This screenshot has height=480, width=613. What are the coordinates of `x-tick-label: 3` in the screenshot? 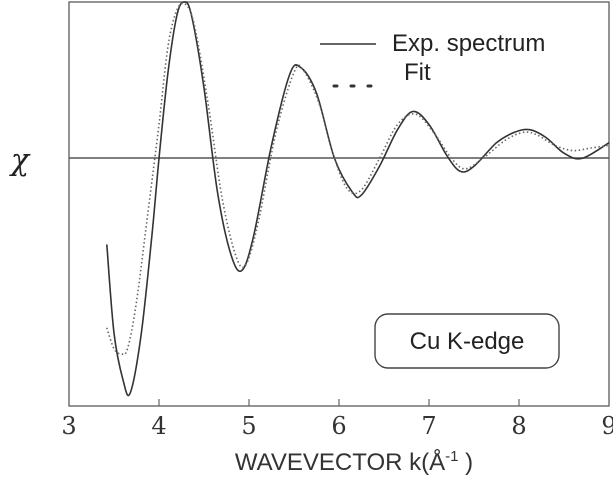 It's located at (68, 426).